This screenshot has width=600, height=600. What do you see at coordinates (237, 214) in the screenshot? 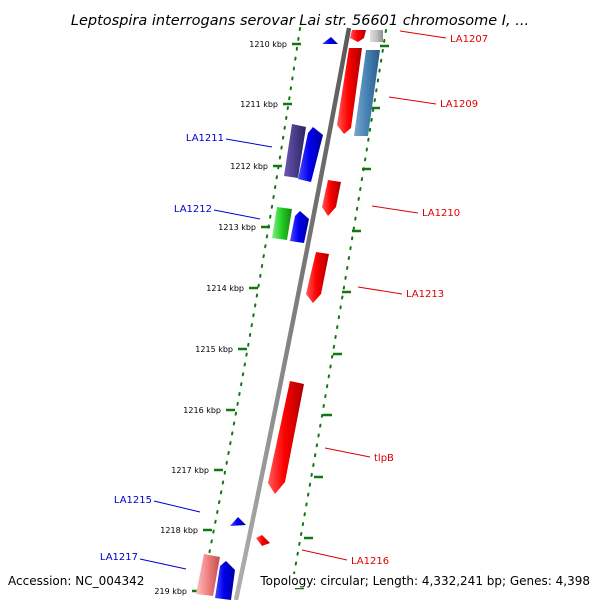
I see `connector-LA1212` at bounding box center [237, 214].